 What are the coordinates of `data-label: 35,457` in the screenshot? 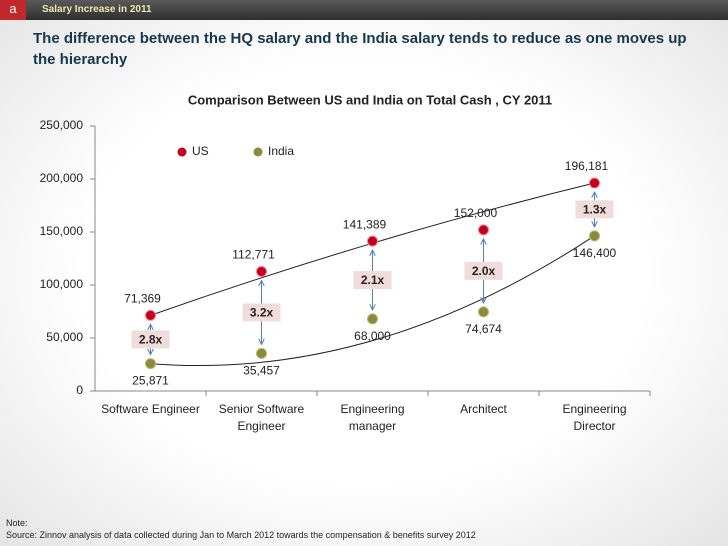 It's located at (261, 371).